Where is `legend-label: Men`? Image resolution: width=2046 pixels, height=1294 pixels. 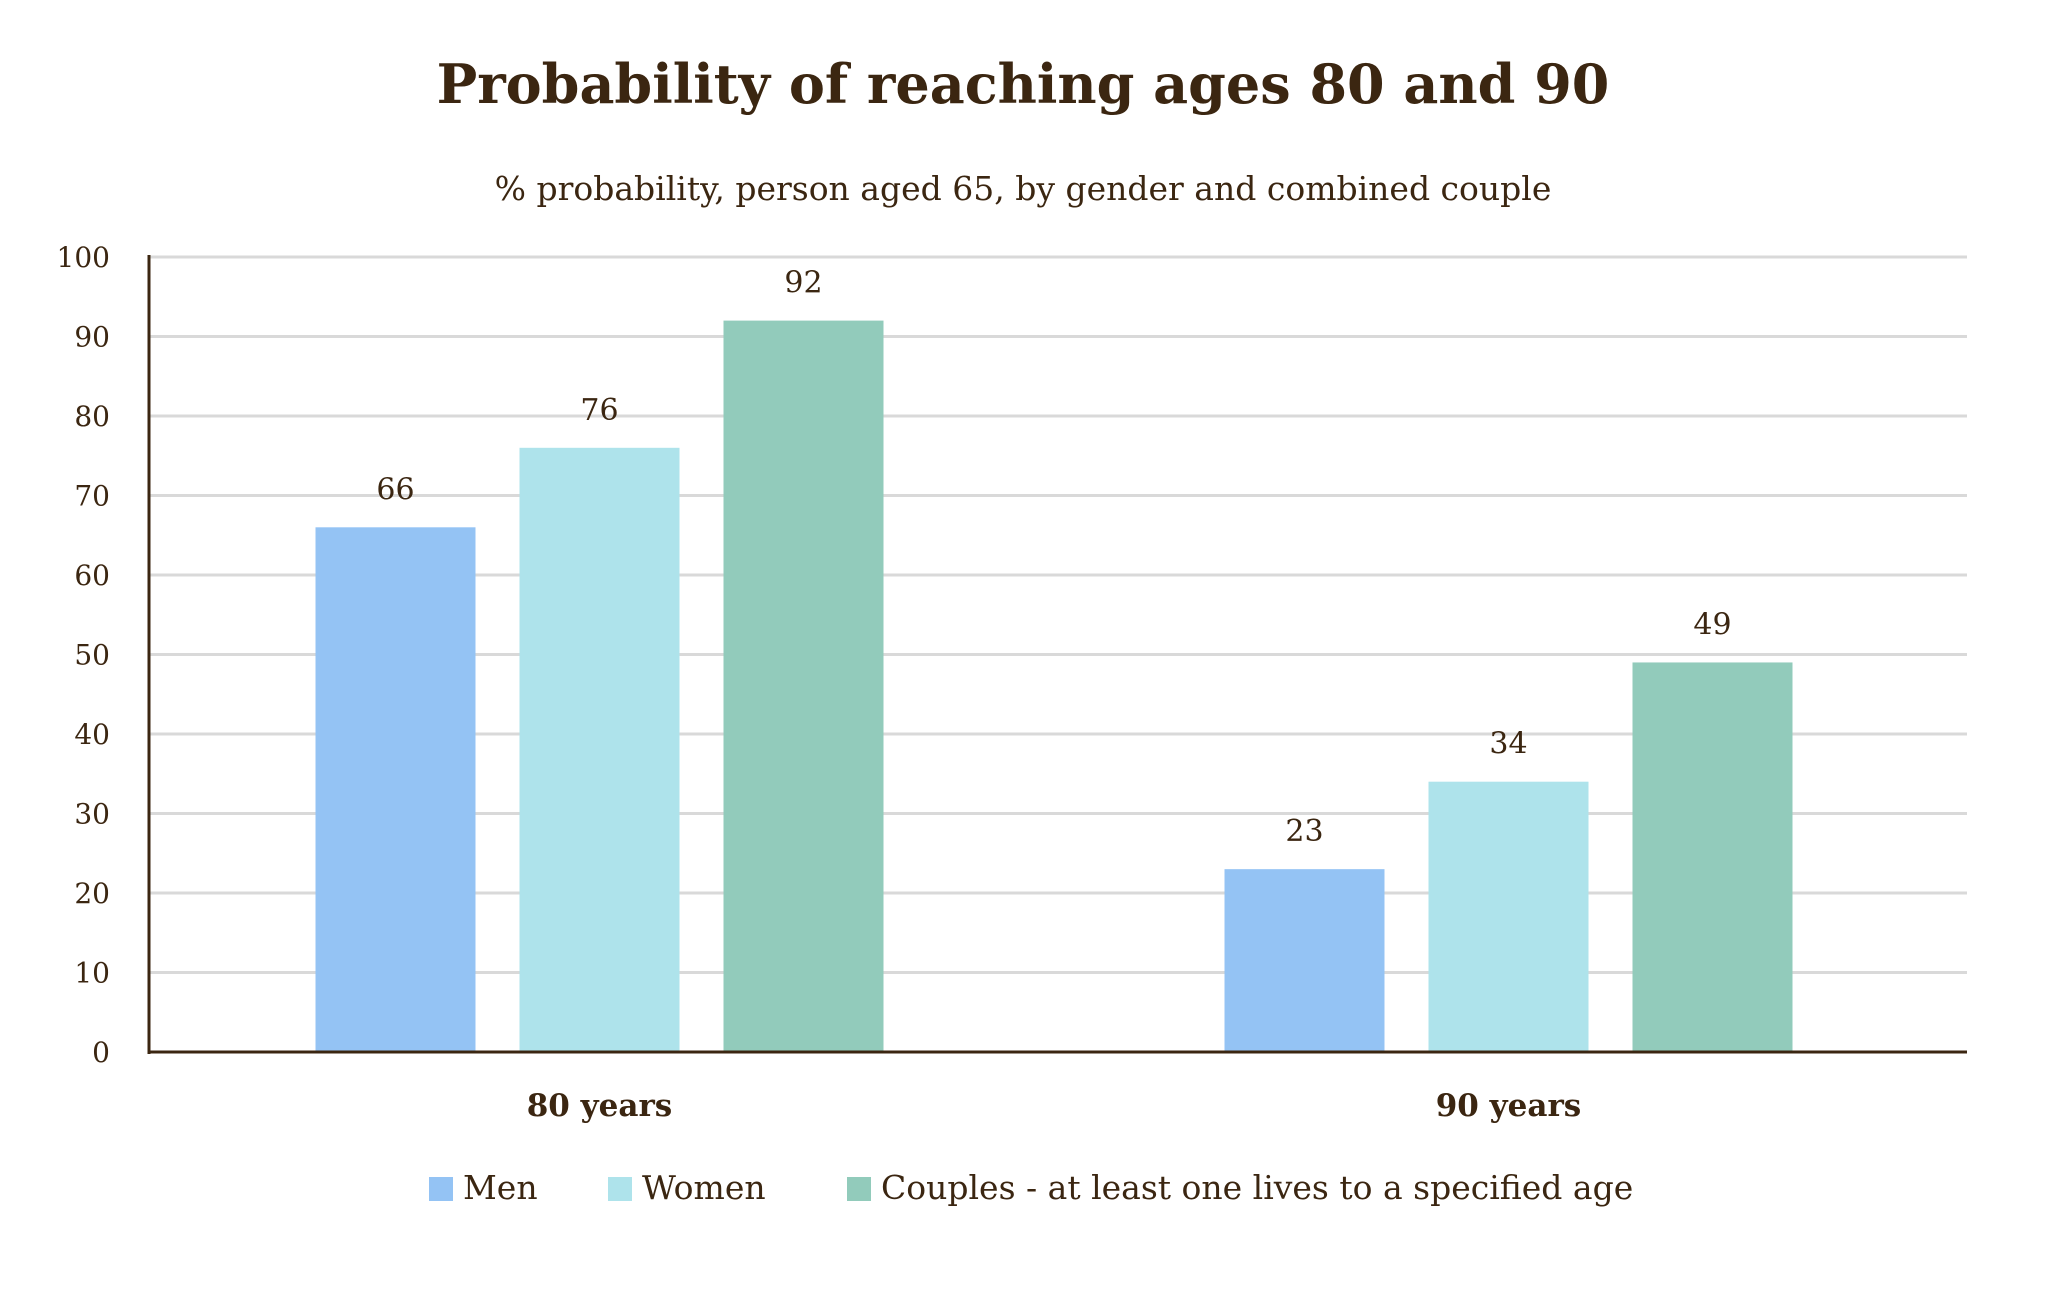 legend-label: Men is located at coordinates (500, 1187).